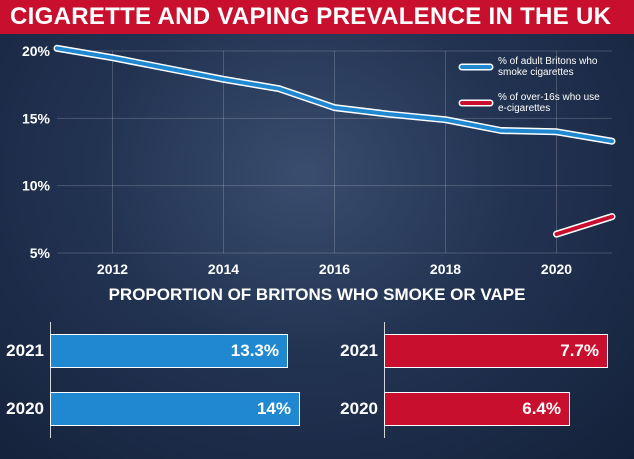  What do you see at coordinates (36, 51) in the screenshot?
I see `y-tick-label: 20%` at bounding box center [36, 51].